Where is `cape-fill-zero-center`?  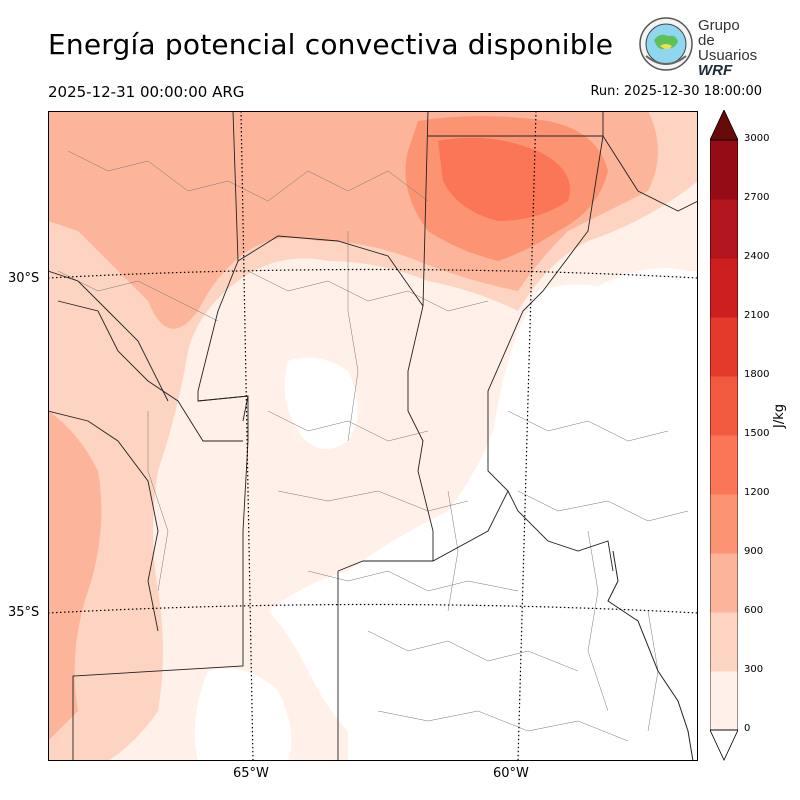
cape-fill-zero-center is located at coordinates (321, 403).